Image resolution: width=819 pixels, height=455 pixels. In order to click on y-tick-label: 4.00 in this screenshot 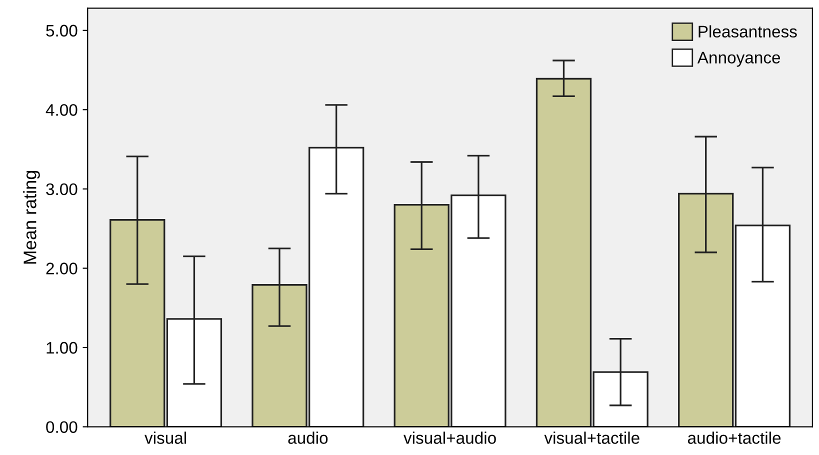, I will do `click(62, 110)`.